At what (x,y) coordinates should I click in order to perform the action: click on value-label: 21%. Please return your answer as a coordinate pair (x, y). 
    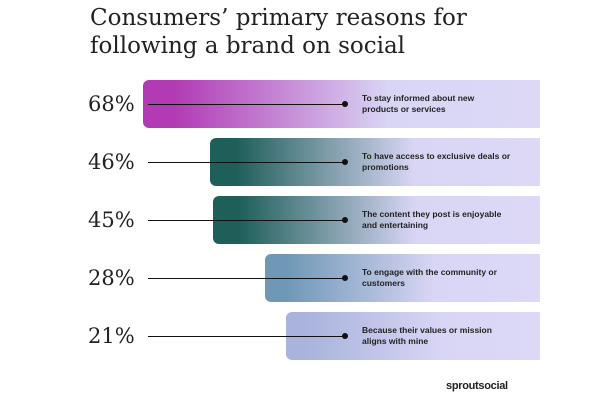
    Looking at the image, I should click on (111, 336).